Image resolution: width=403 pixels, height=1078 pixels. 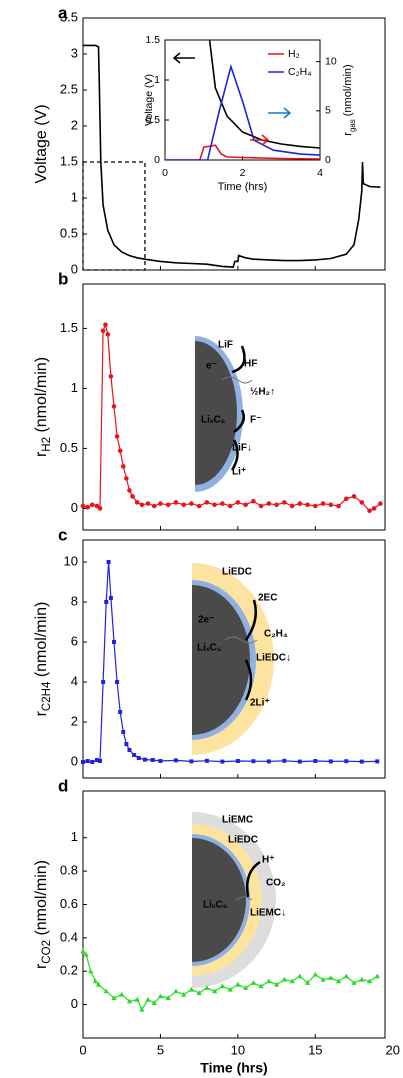 I want to click on panel-label: c, so click(x=62, y=534).